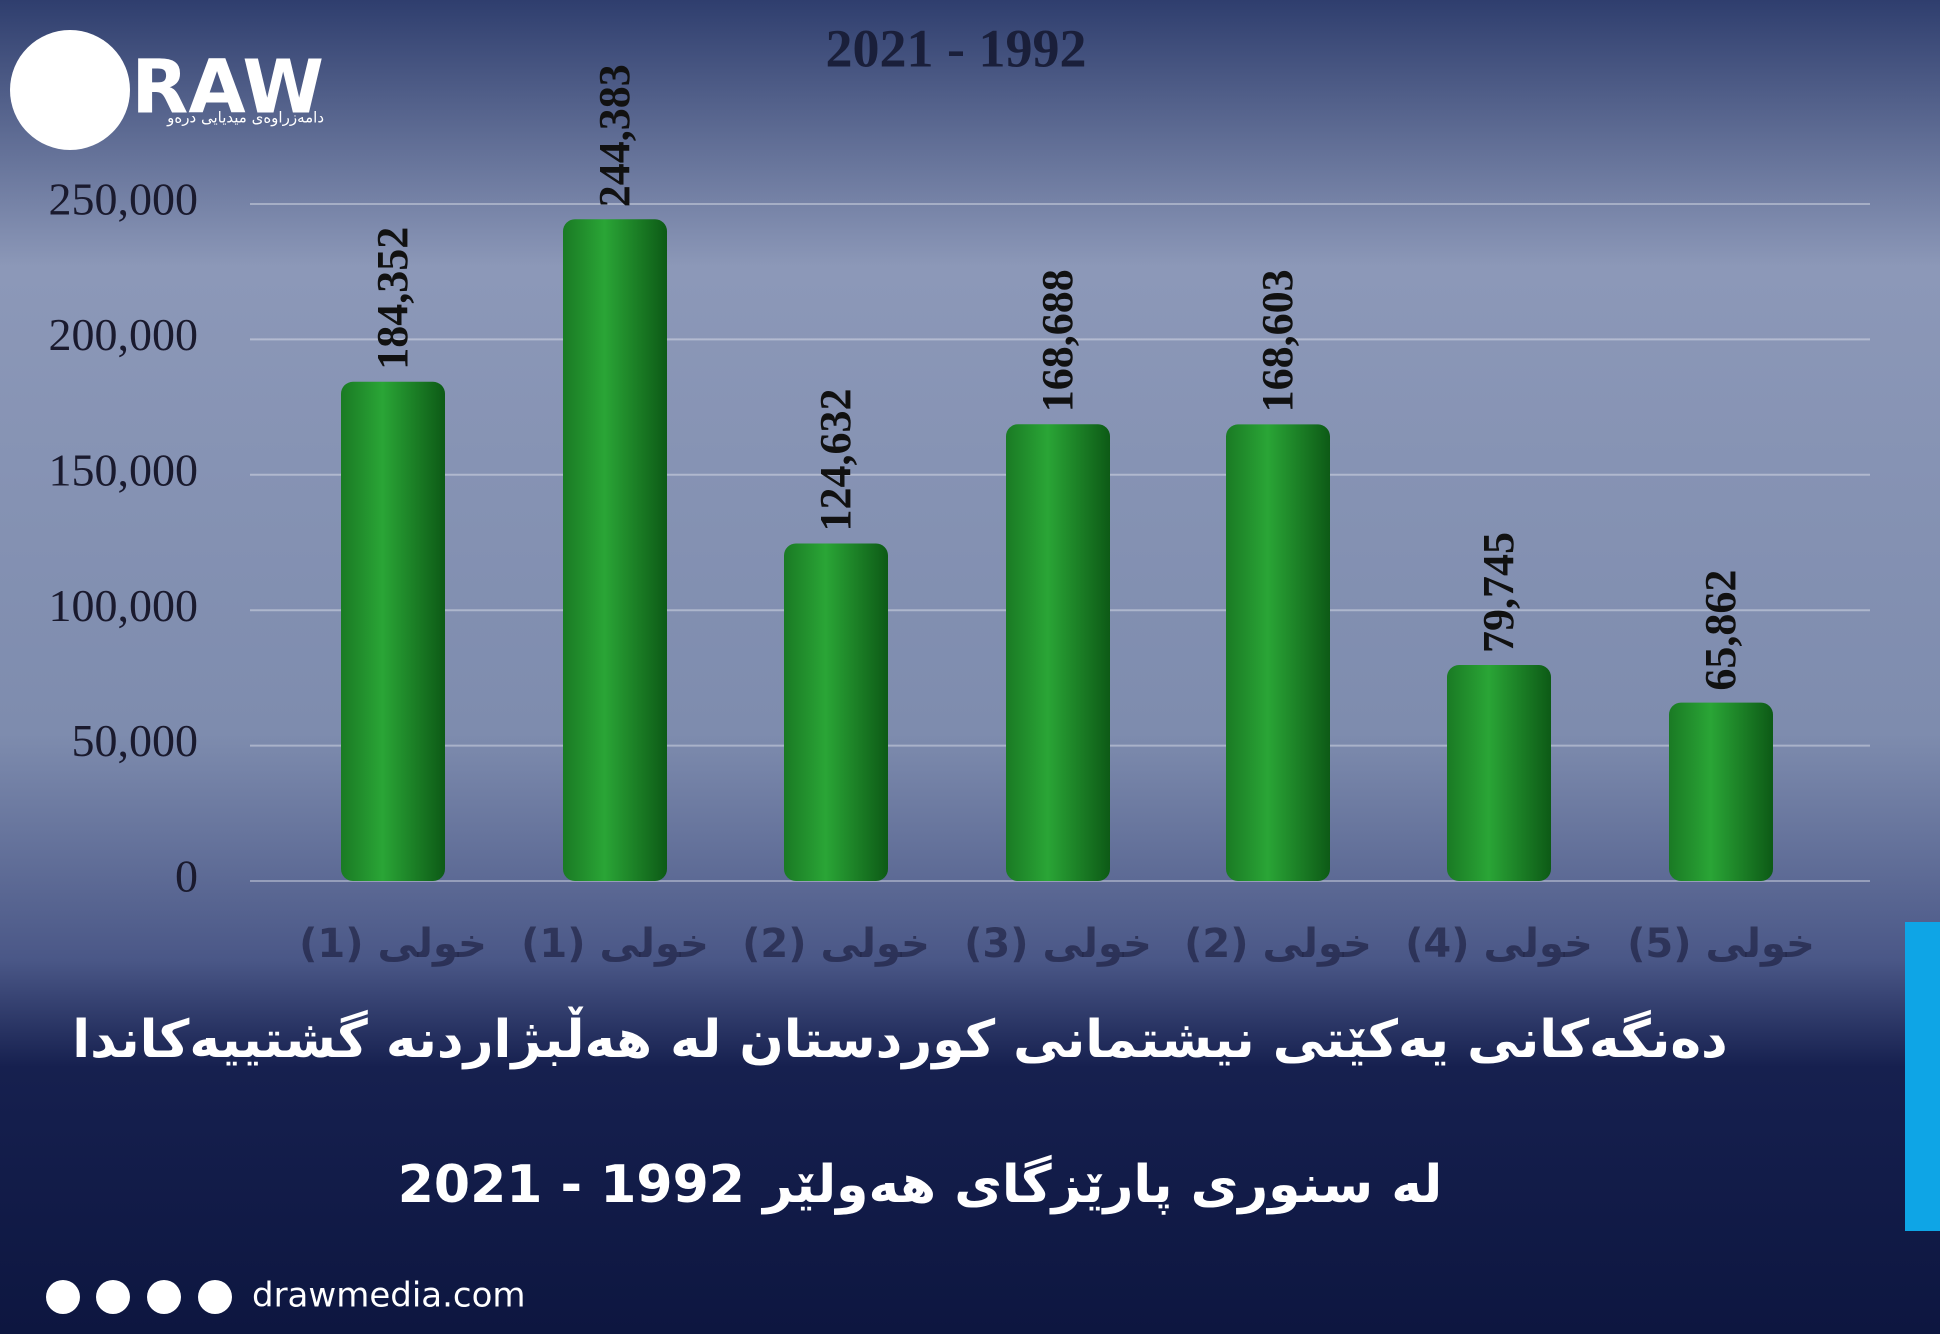  What do you see at coordinates (392, 298) in the screenshot?
I see `value-label: 184,352` at bounding box center [392, 298].